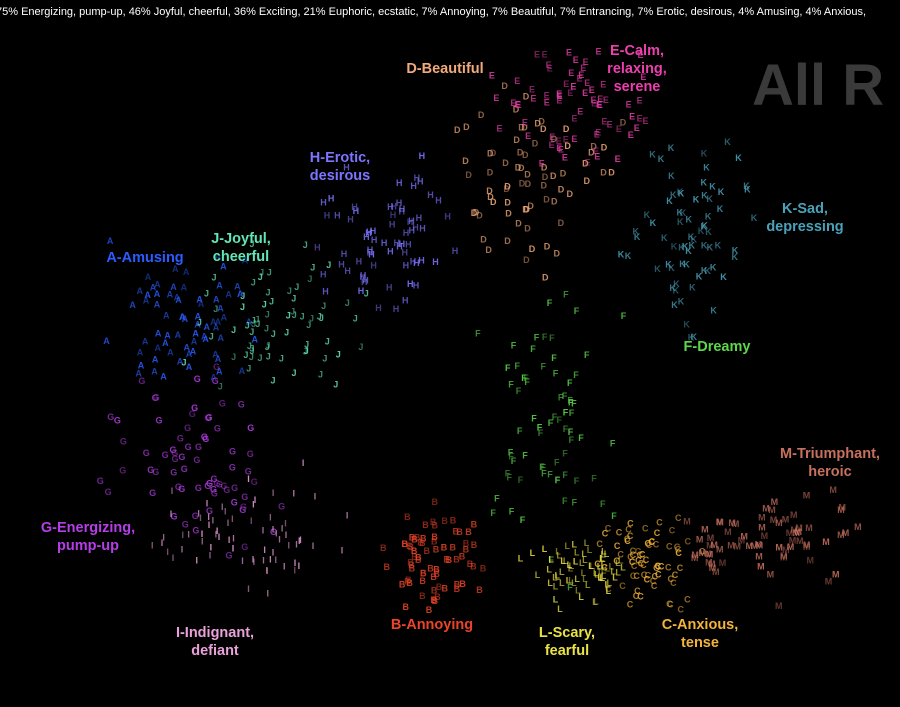 Image resolution: width=900 pixels, height=707 pixels. Describe the element at coordinates (241, 239) in the screenshot. I see `cluster-label: J-Joyful,` at that location.